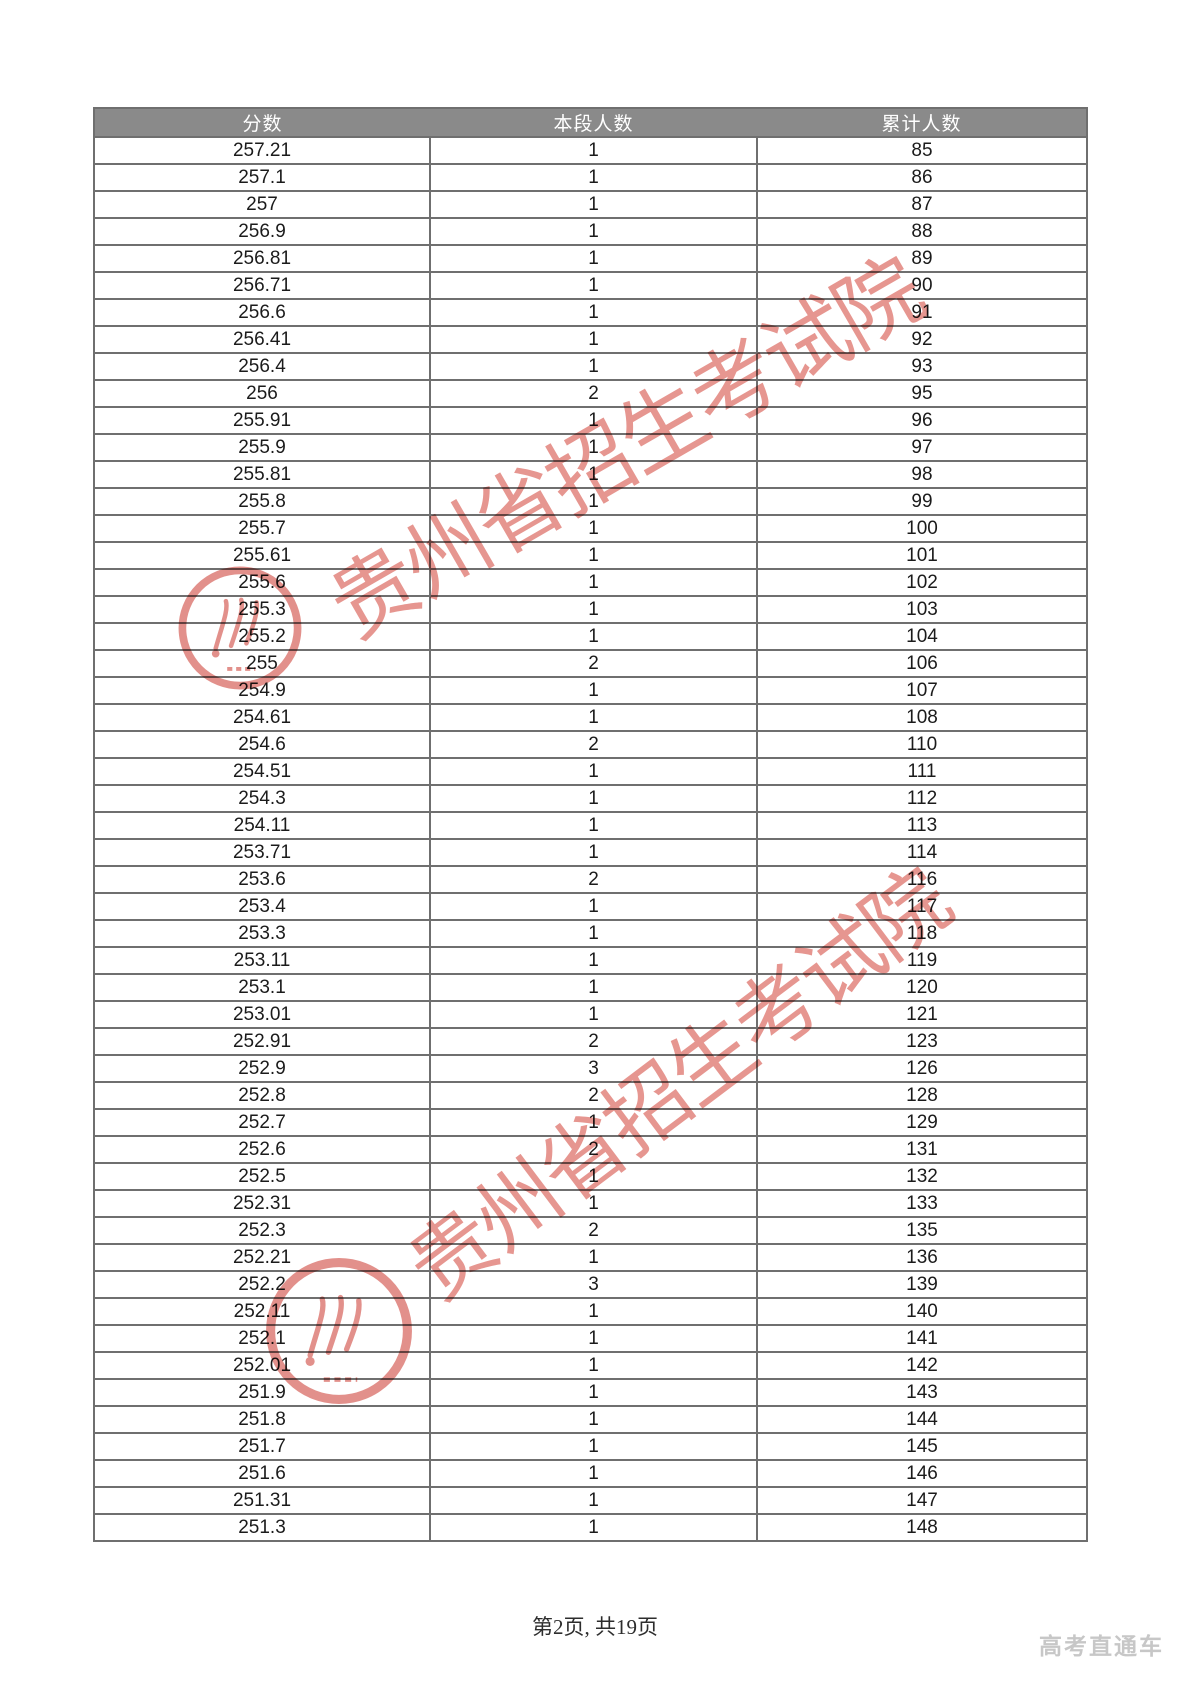 The width and height of the screenshot is (1190, 1683). What do you see at coordinates (922, 1419) in the screenshot?
I see `cumulative-count-cell: 144` at bounding box center [922, 1419].